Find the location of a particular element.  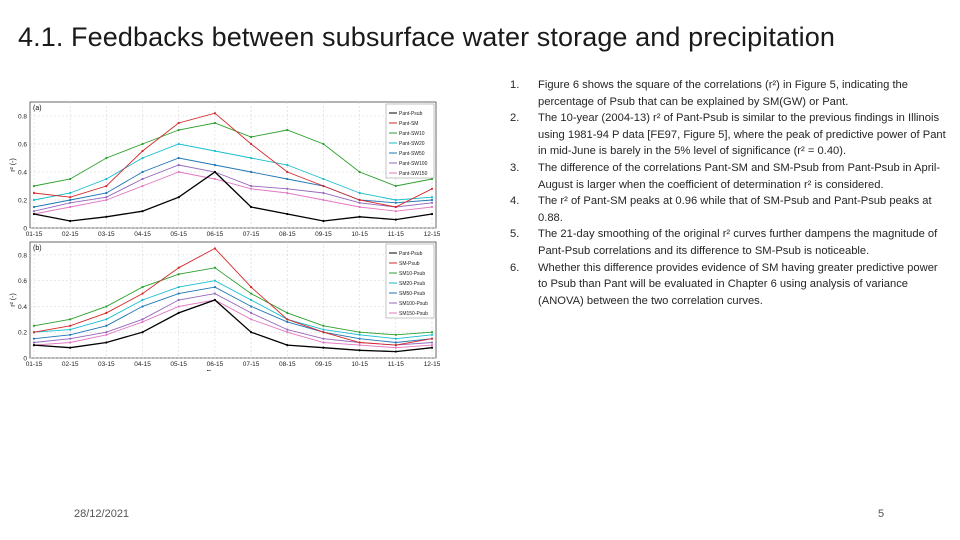

legend-entry: SM-Psub is located at coordinates (409, 264).